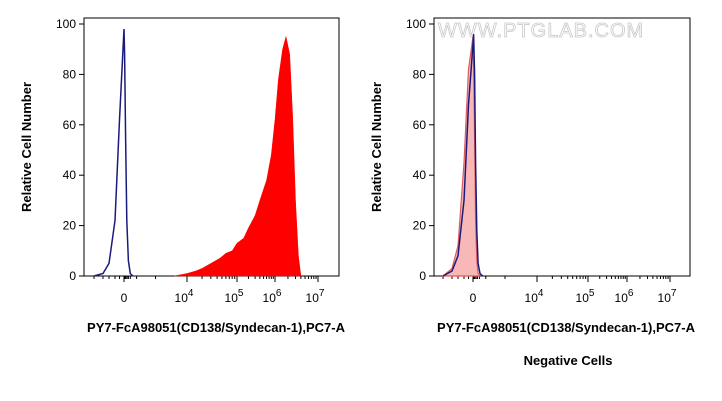 This screenshot has width=722, height=401. What do you see at coordinates (541, 31) in the screenshot?
I see `watermark: WWW.PTGLAB.COM` at bounding box center [541, 31].